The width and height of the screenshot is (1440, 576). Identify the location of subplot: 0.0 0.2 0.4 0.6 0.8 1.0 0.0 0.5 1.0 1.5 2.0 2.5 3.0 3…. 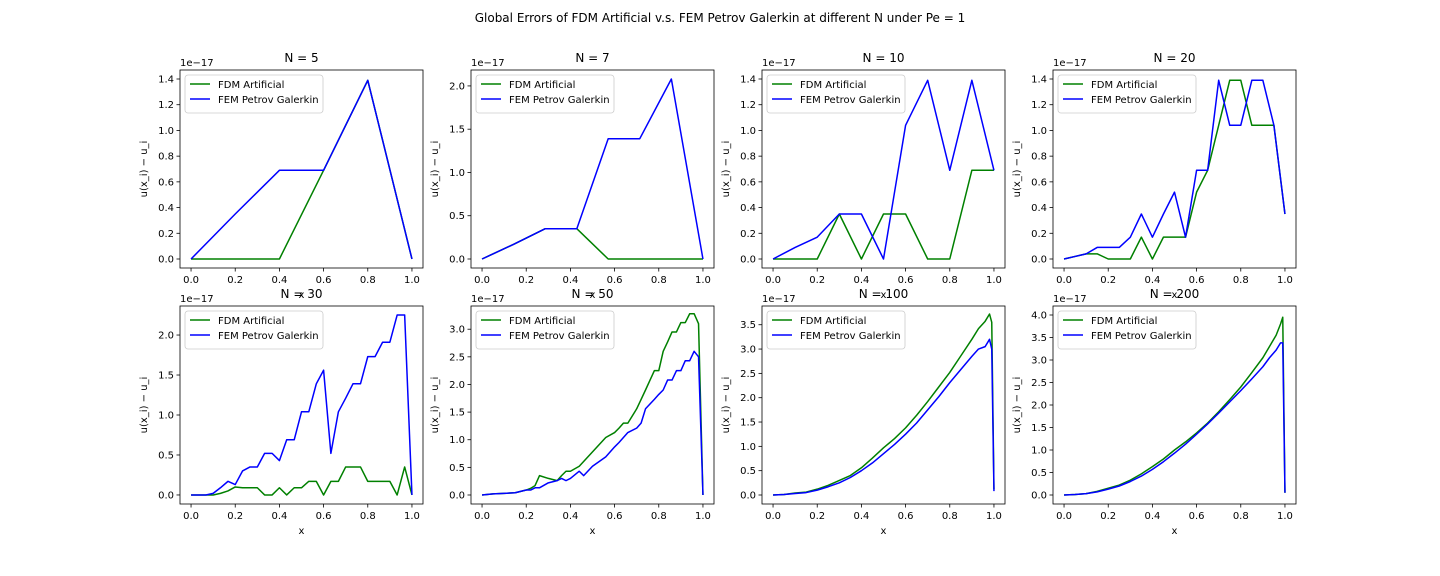
(1154, 412).